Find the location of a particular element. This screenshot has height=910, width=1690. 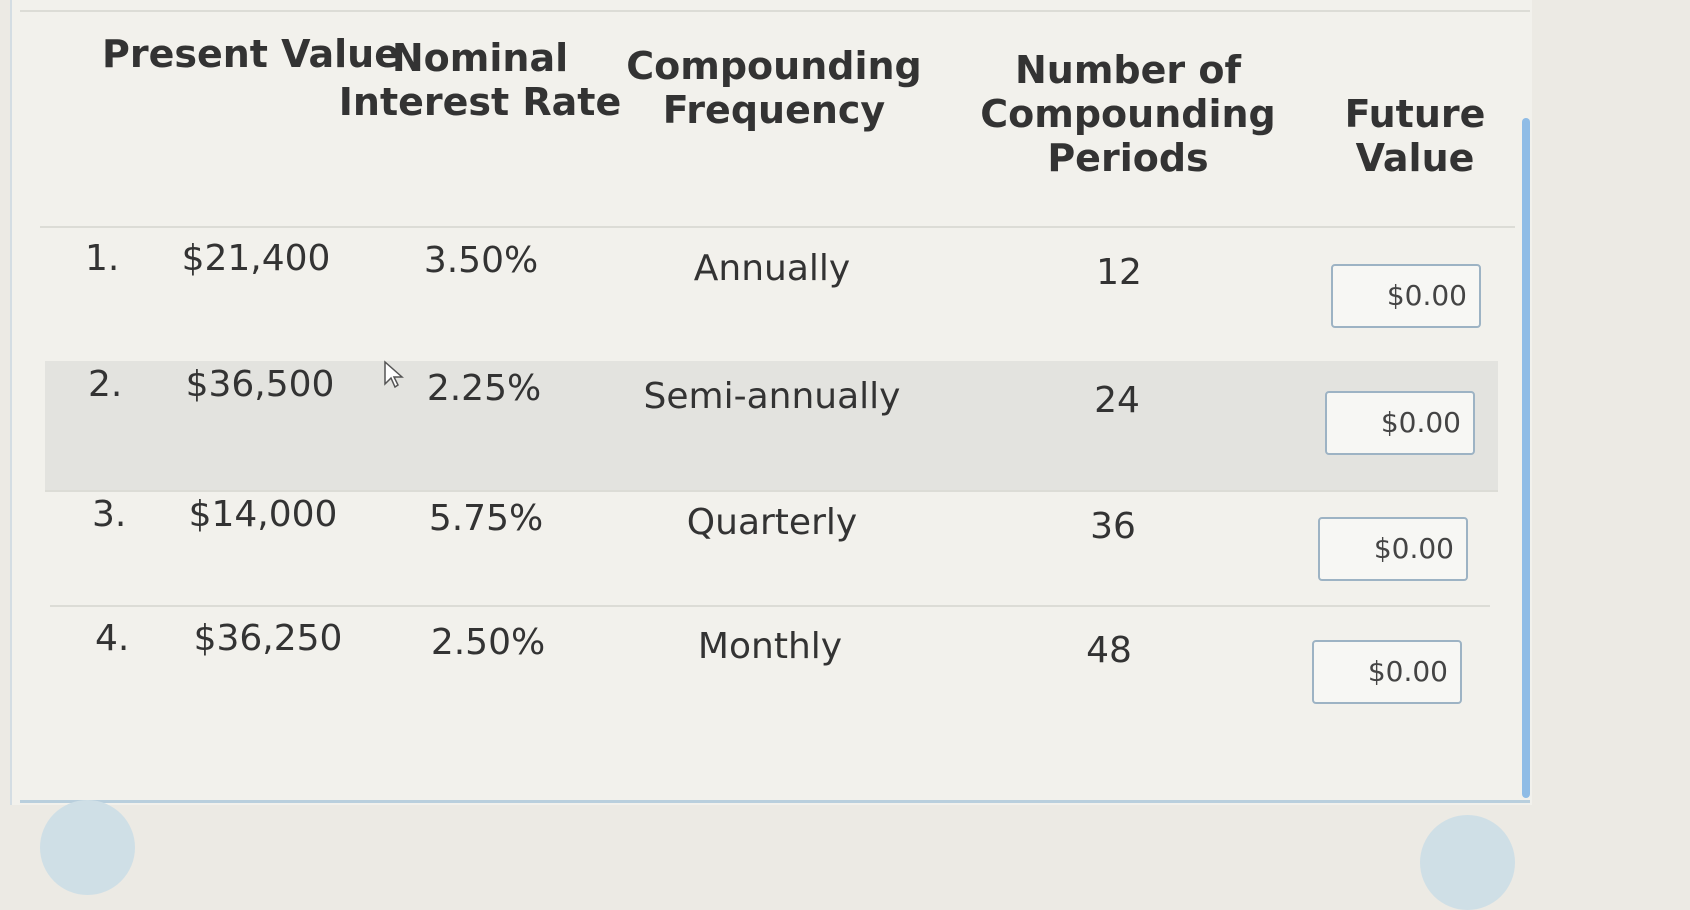

header-compounding-frequency: Compounding Frequency is located at coordinates (774, 88).